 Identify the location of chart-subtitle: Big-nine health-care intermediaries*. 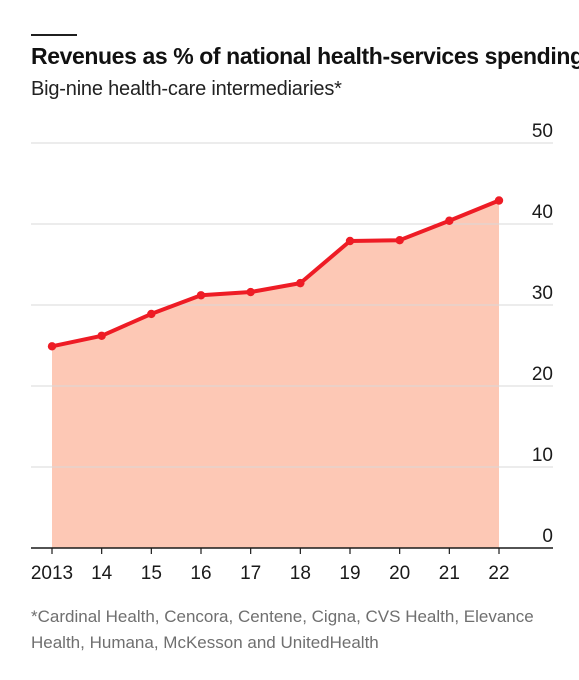
(186, 89).